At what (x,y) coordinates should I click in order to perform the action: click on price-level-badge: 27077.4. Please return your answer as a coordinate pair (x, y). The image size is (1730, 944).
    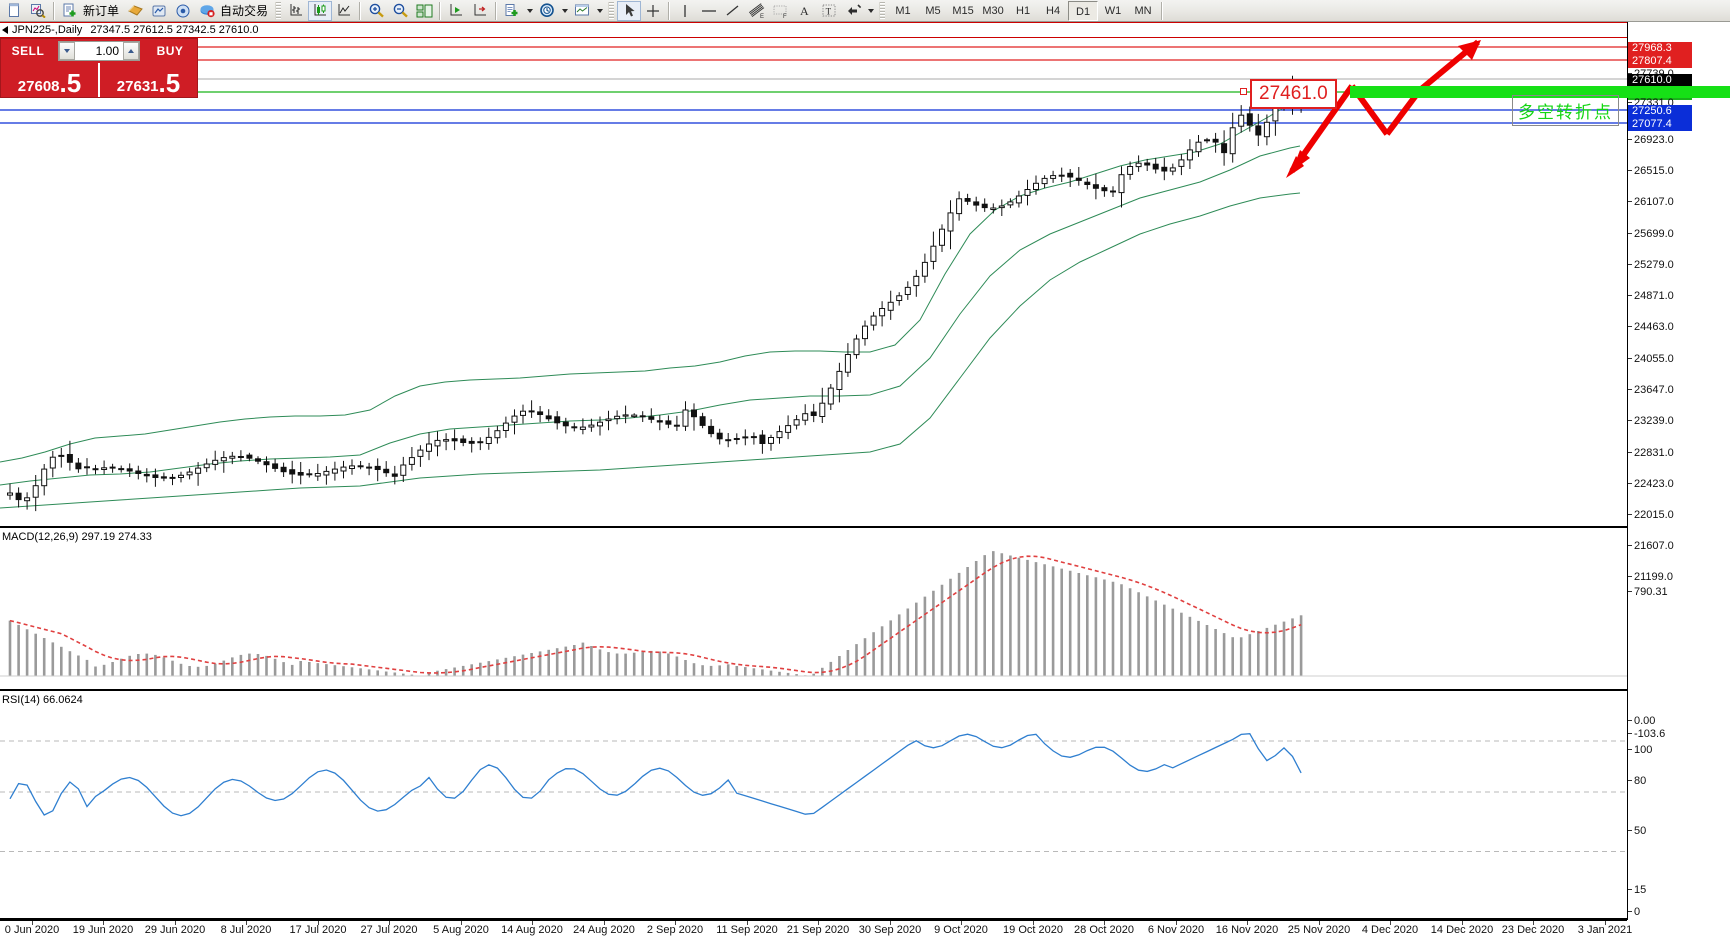
    Looking at the image, I should click on (1660, 124).